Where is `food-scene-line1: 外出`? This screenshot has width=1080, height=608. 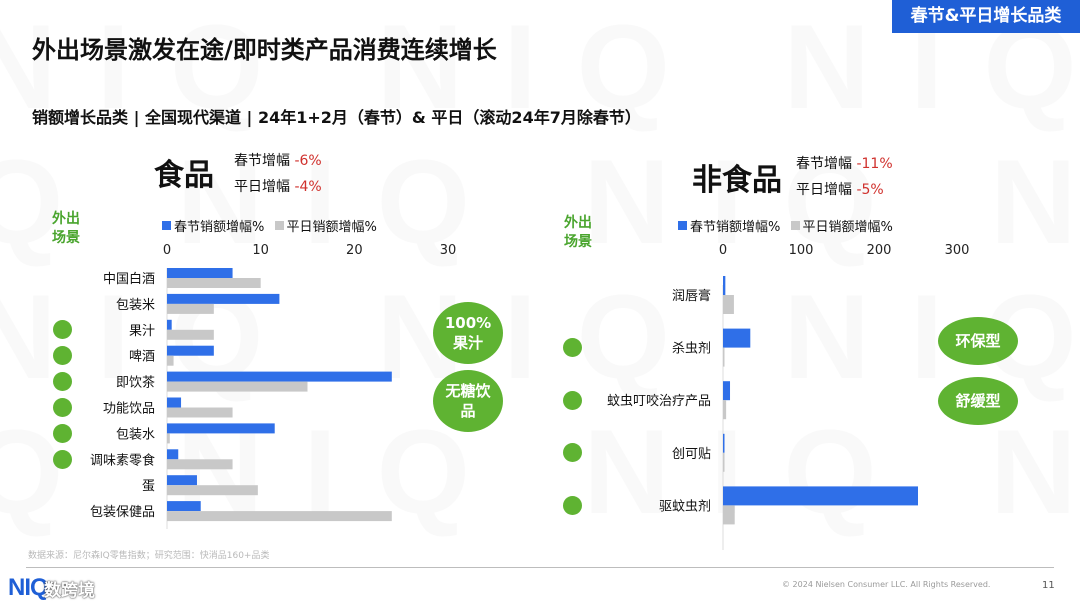
food-scene-line1: 外出 is located at coordinates (66, 219).